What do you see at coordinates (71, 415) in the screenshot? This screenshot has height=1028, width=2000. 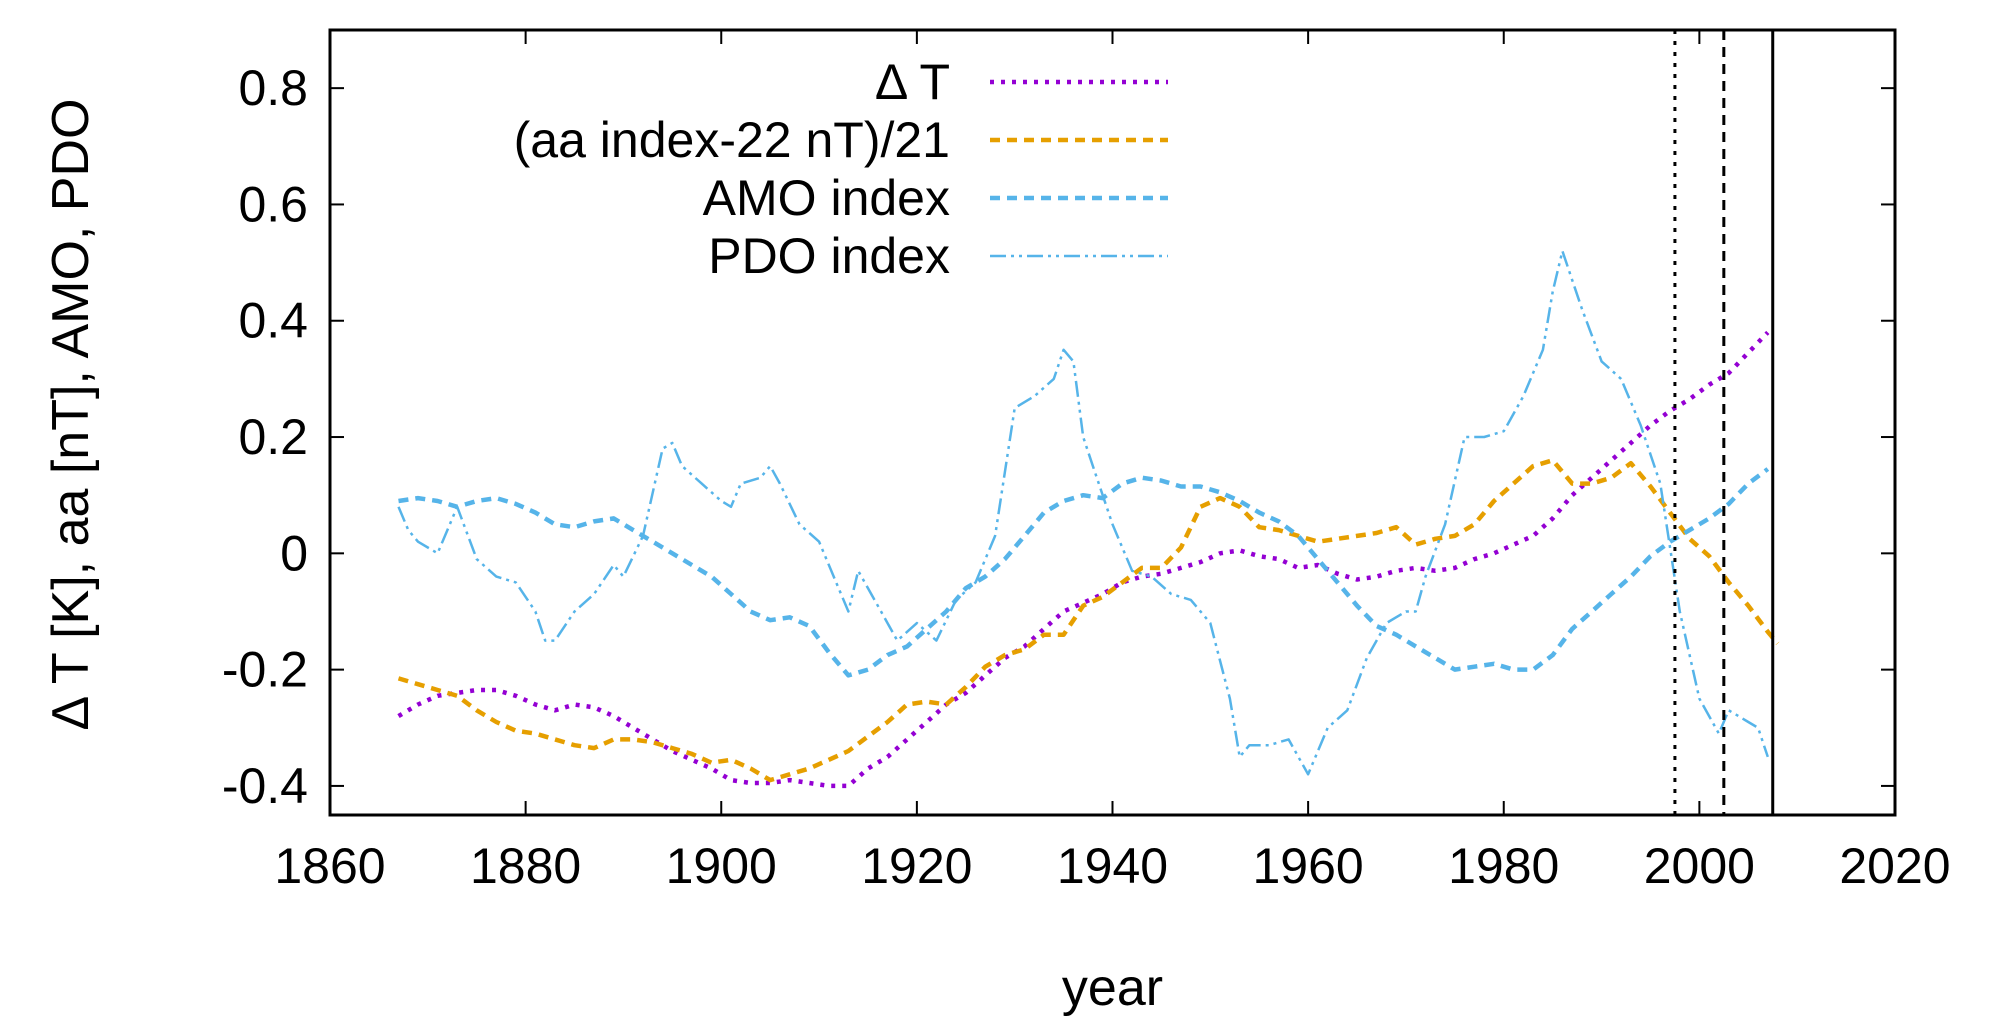 I see `y-axis-title: Δ T [K], aa [nT], AMO, PDO` at bounding box center [71, 415].